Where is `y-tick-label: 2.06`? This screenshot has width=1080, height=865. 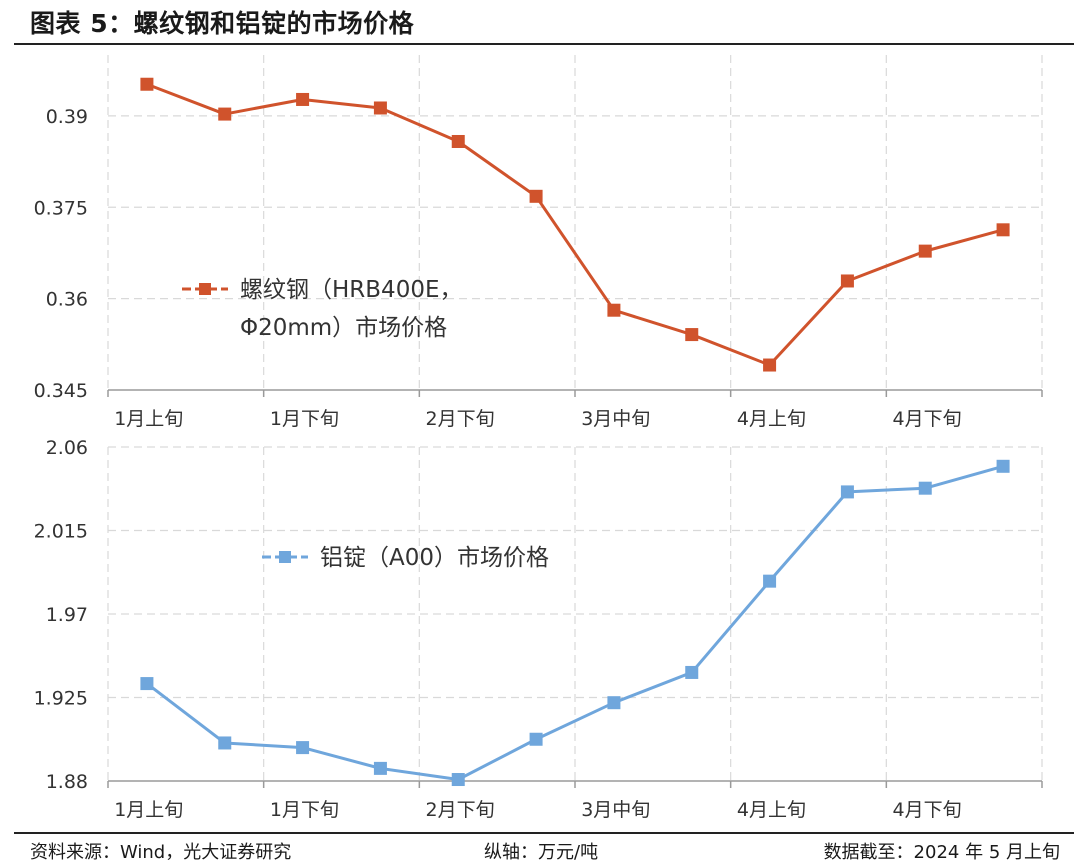
y-tick-label: 2.06 is located at coordinates (67, 448).